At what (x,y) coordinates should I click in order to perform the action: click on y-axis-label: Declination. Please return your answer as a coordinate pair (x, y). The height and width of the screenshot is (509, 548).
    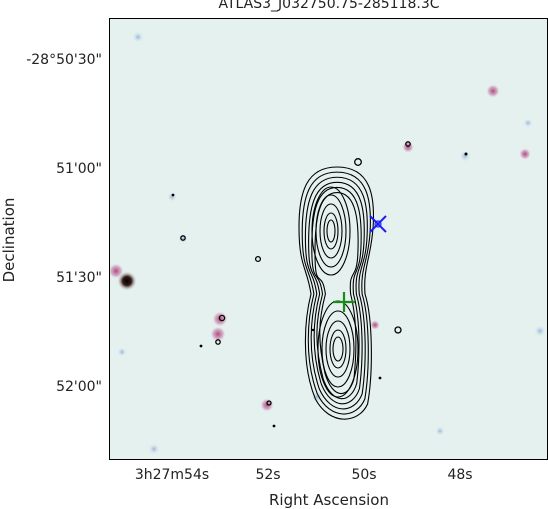
    Looking at the image, I should click on (9, 240).